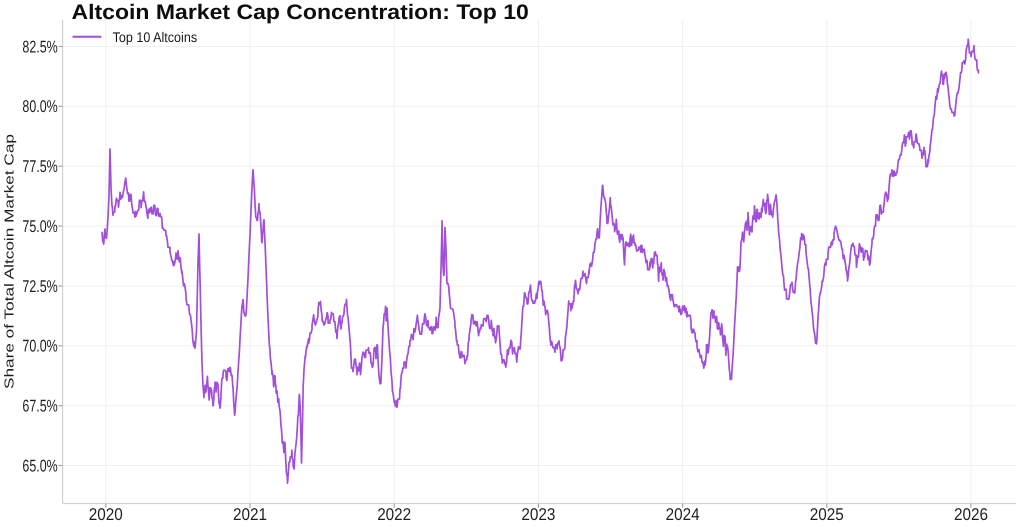  What do you see at coordinates (155, 37) in the screenshot?
I see `svg-text: Top 10 Altcoins` at bounding box center [155, 37].